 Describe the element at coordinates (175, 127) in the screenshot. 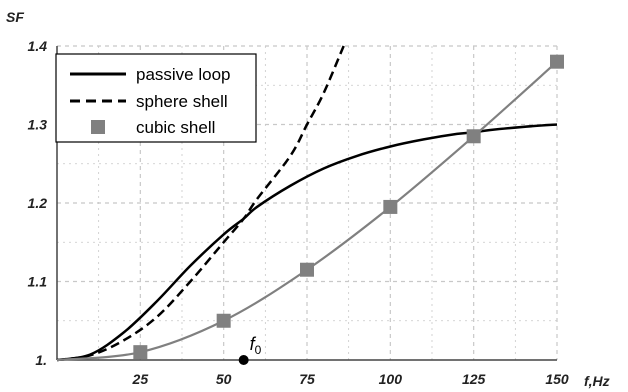

I see `legend-label-cubic-shell: cubic shell` at that location.